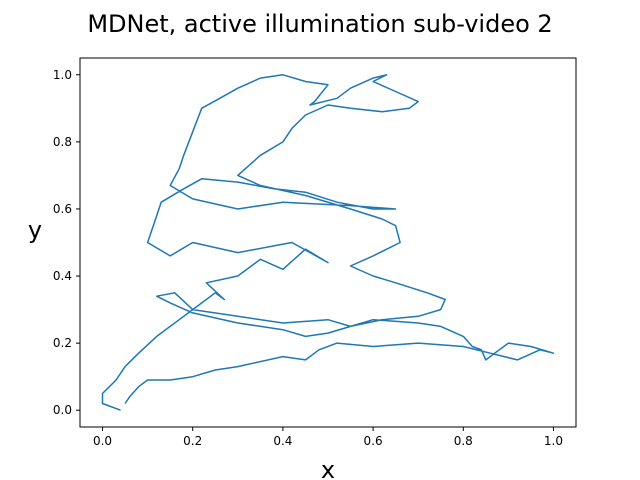 This screenshot has width=640, height=480. What do you see at coordinates (62, 276) in the screenshot?
I see `y-tick-label: 0.4` at bounding box center [62, 276].